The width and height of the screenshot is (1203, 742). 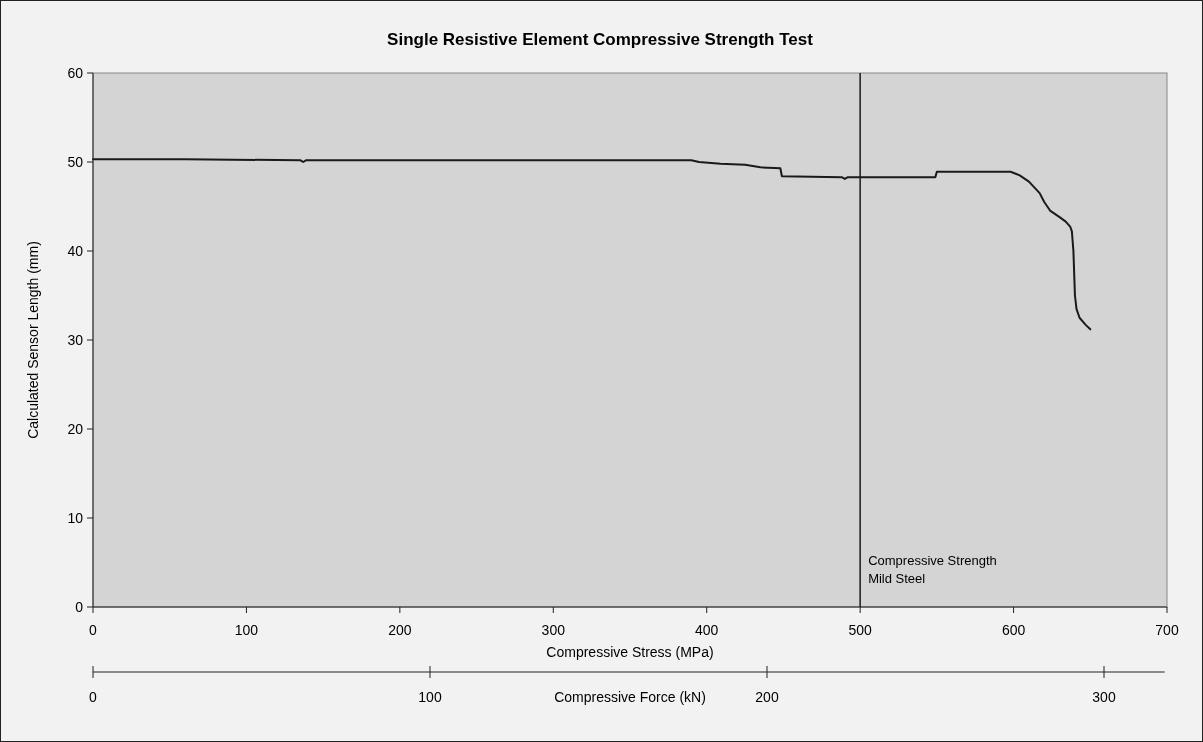 I want to click on x-tick-label: 0, so click(x=93, y=630).